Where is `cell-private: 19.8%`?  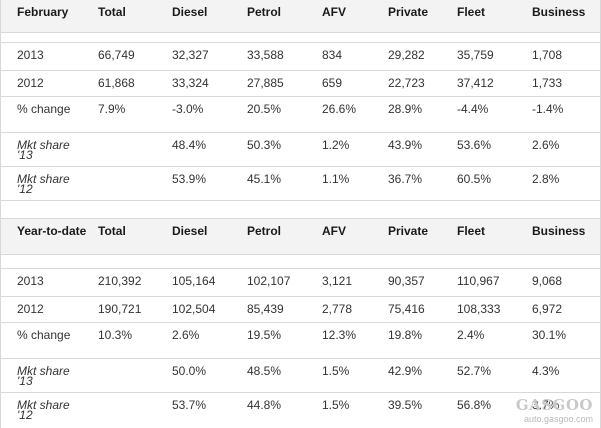 cell-private: 19.8% is located at coordinates (405, 335).